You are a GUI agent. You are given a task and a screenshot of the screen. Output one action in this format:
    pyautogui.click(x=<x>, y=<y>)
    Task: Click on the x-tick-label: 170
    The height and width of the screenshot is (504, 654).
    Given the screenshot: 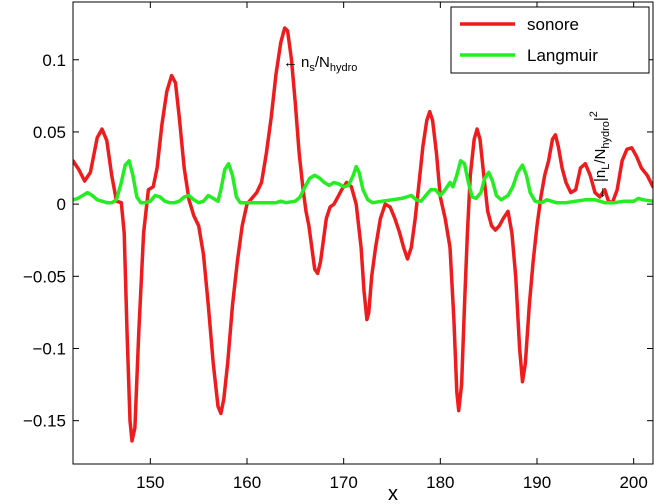 What is the action you would take?
    pyautogui.click(x=343, y=482)
    